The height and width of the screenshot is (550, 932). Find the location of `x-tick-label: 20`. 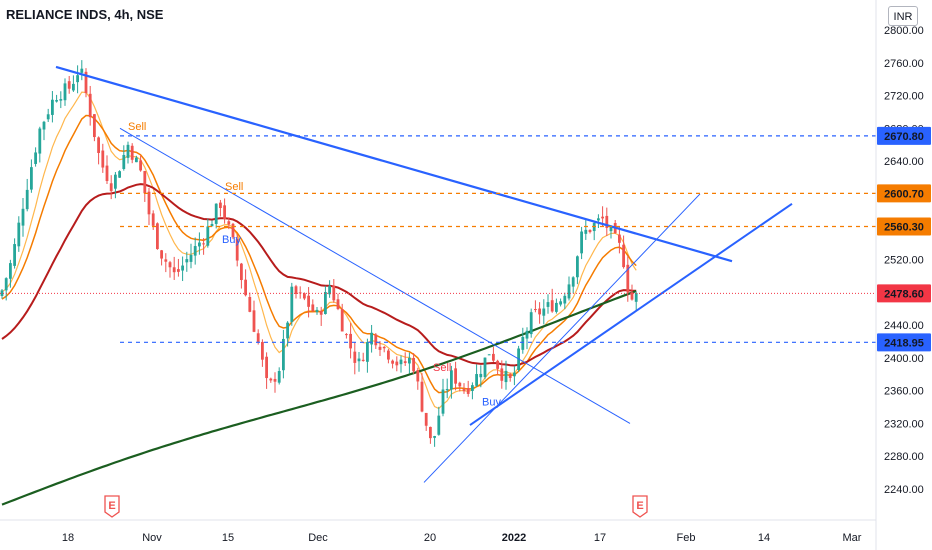

x-tick-label: 20 is located at coordinates (430, 538).